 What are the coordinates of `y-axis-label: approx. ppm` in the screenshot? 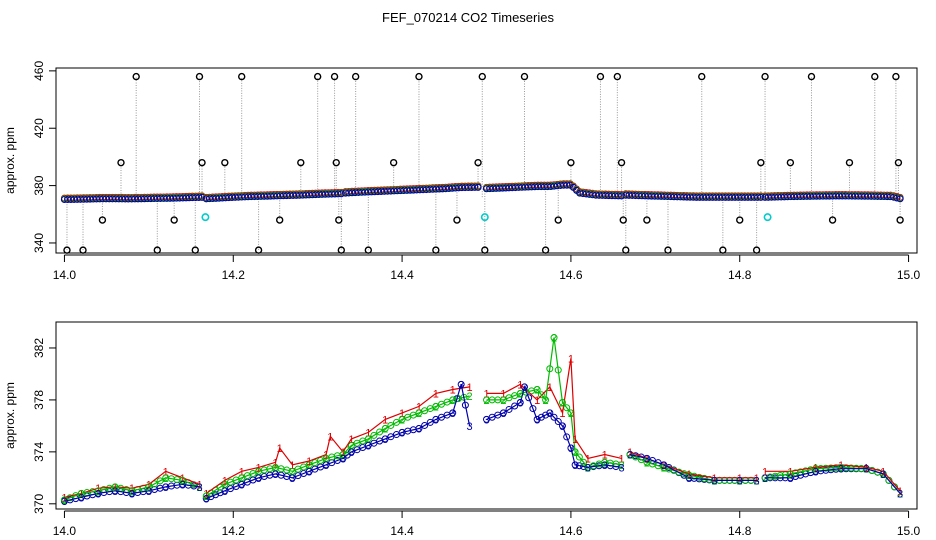 It's located at (10, 415).